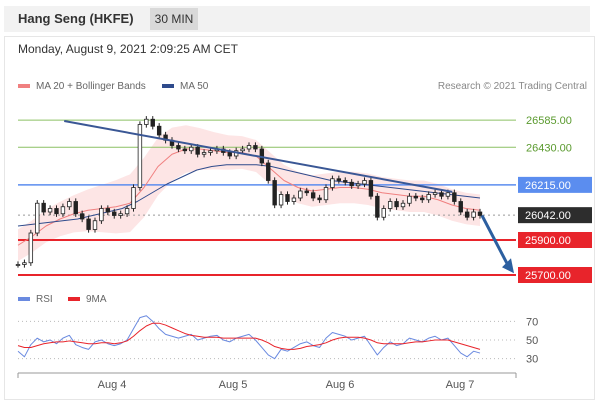 This screenshot has height=406, width=601. Describe the element at coordinates (91, 86) in the screenshot. I see `ma20-label: MA 20 + Bollinger Bands` at that location.